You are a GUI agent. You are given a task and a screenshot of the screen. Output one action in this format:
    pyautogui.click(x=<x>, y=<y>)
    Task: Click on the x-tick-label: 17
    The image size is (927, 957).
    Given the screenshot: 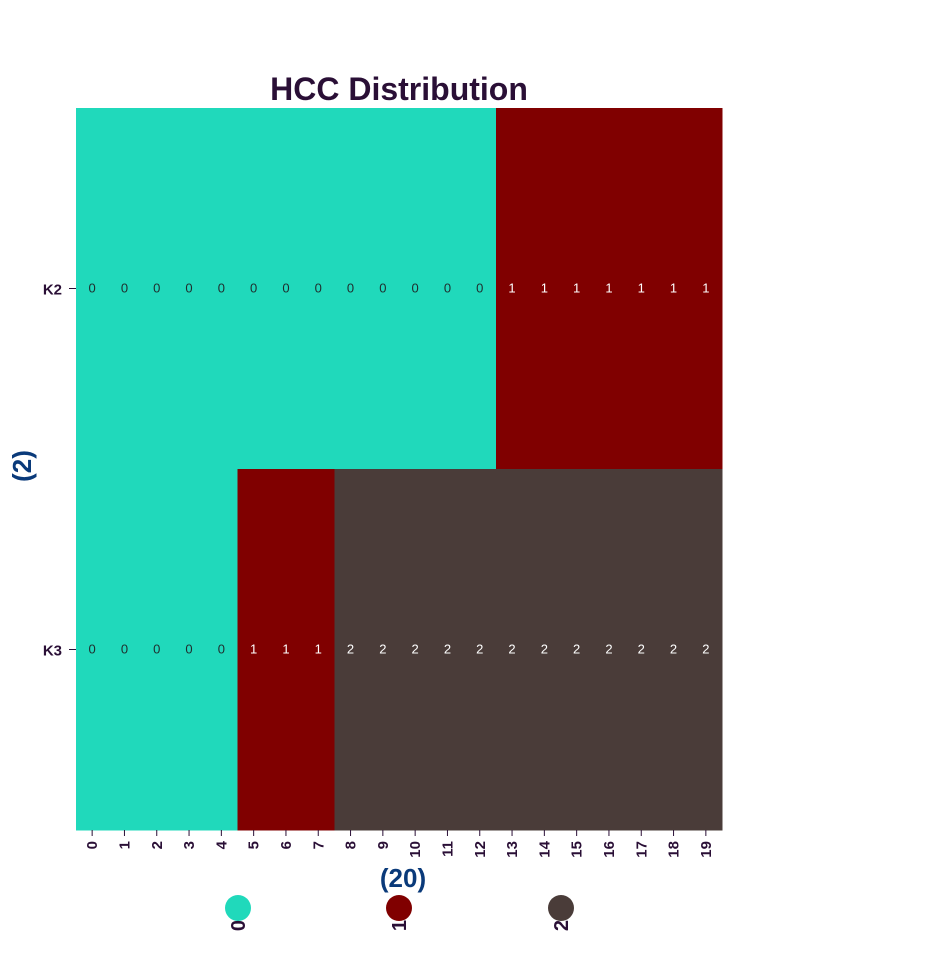 What is the action you would take?
    pyautogui.click(x=641, y=849)
    